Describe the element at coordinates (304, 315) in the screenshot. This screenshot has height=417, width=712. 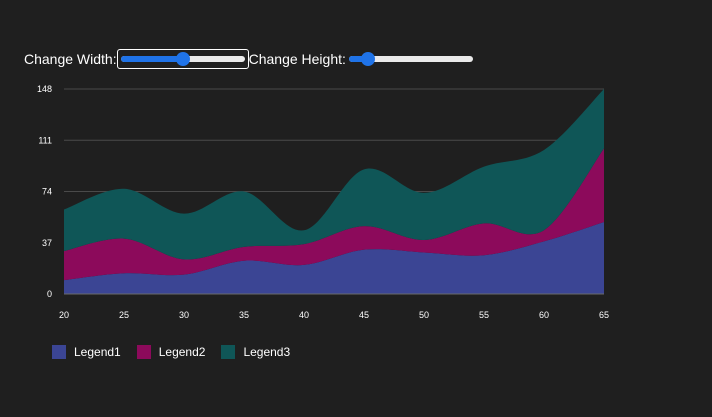
I see `x-tick-label: 40` at that location.